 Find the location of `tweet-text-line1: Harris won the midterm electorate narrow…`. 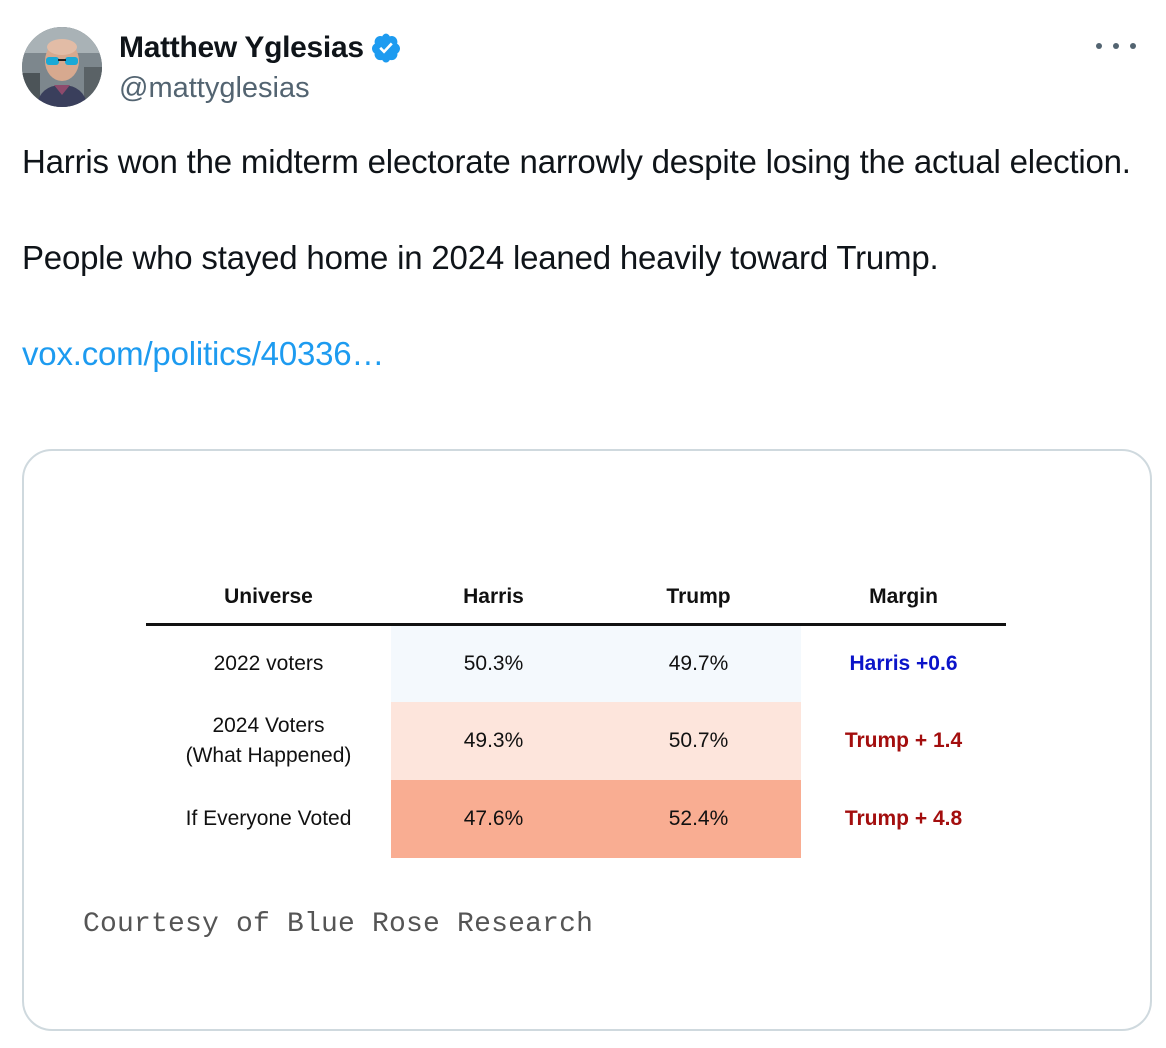

tweet-text-line1: Harris won the midterm electorate narrow… is located at coordinates (576, 161).